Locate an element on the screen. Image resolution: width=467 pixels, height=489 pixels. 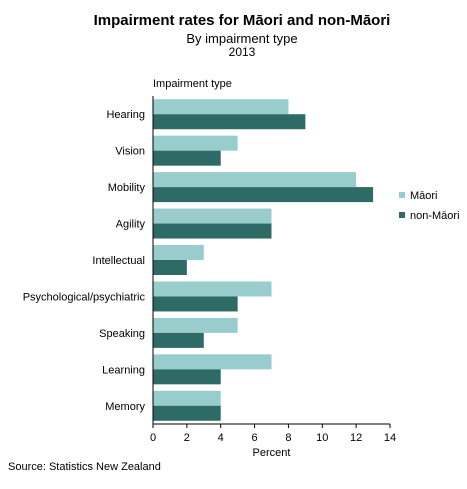
category-label: Psychological/psychiatric is located at coordinates (84, 297).